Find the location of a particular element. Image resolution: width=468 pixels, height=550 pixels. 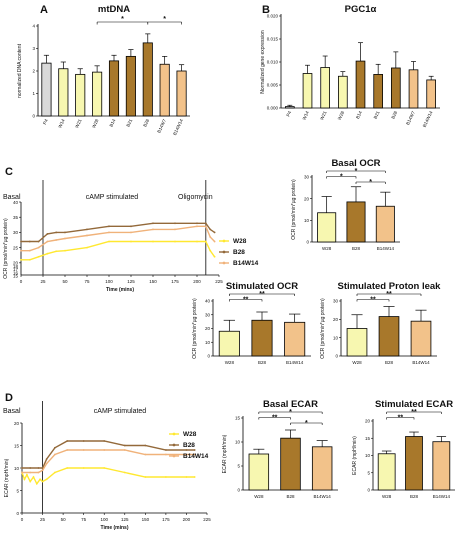

y-tick-label: 18 is located at coordinates (16, 266).